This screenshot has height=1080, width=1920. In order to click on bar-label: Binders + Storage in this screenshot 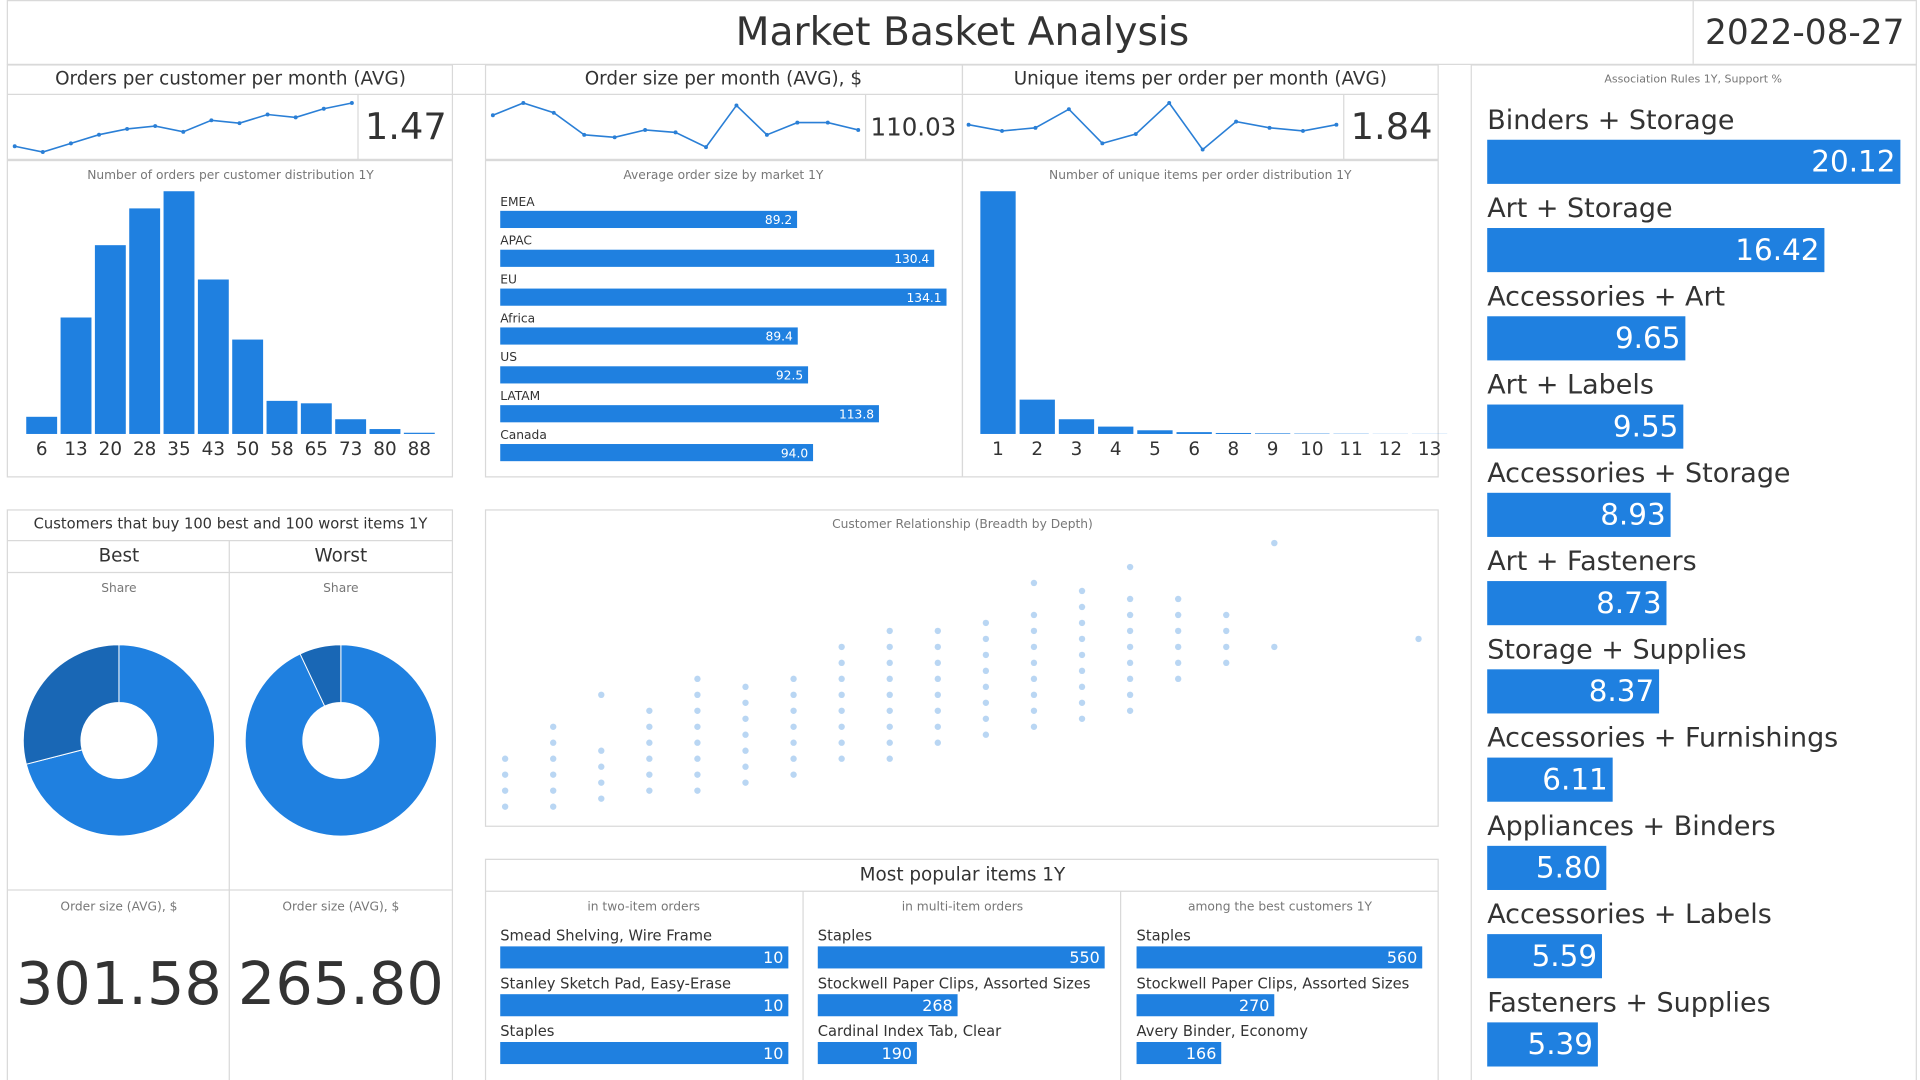, I will do `click(1610, 120)`.